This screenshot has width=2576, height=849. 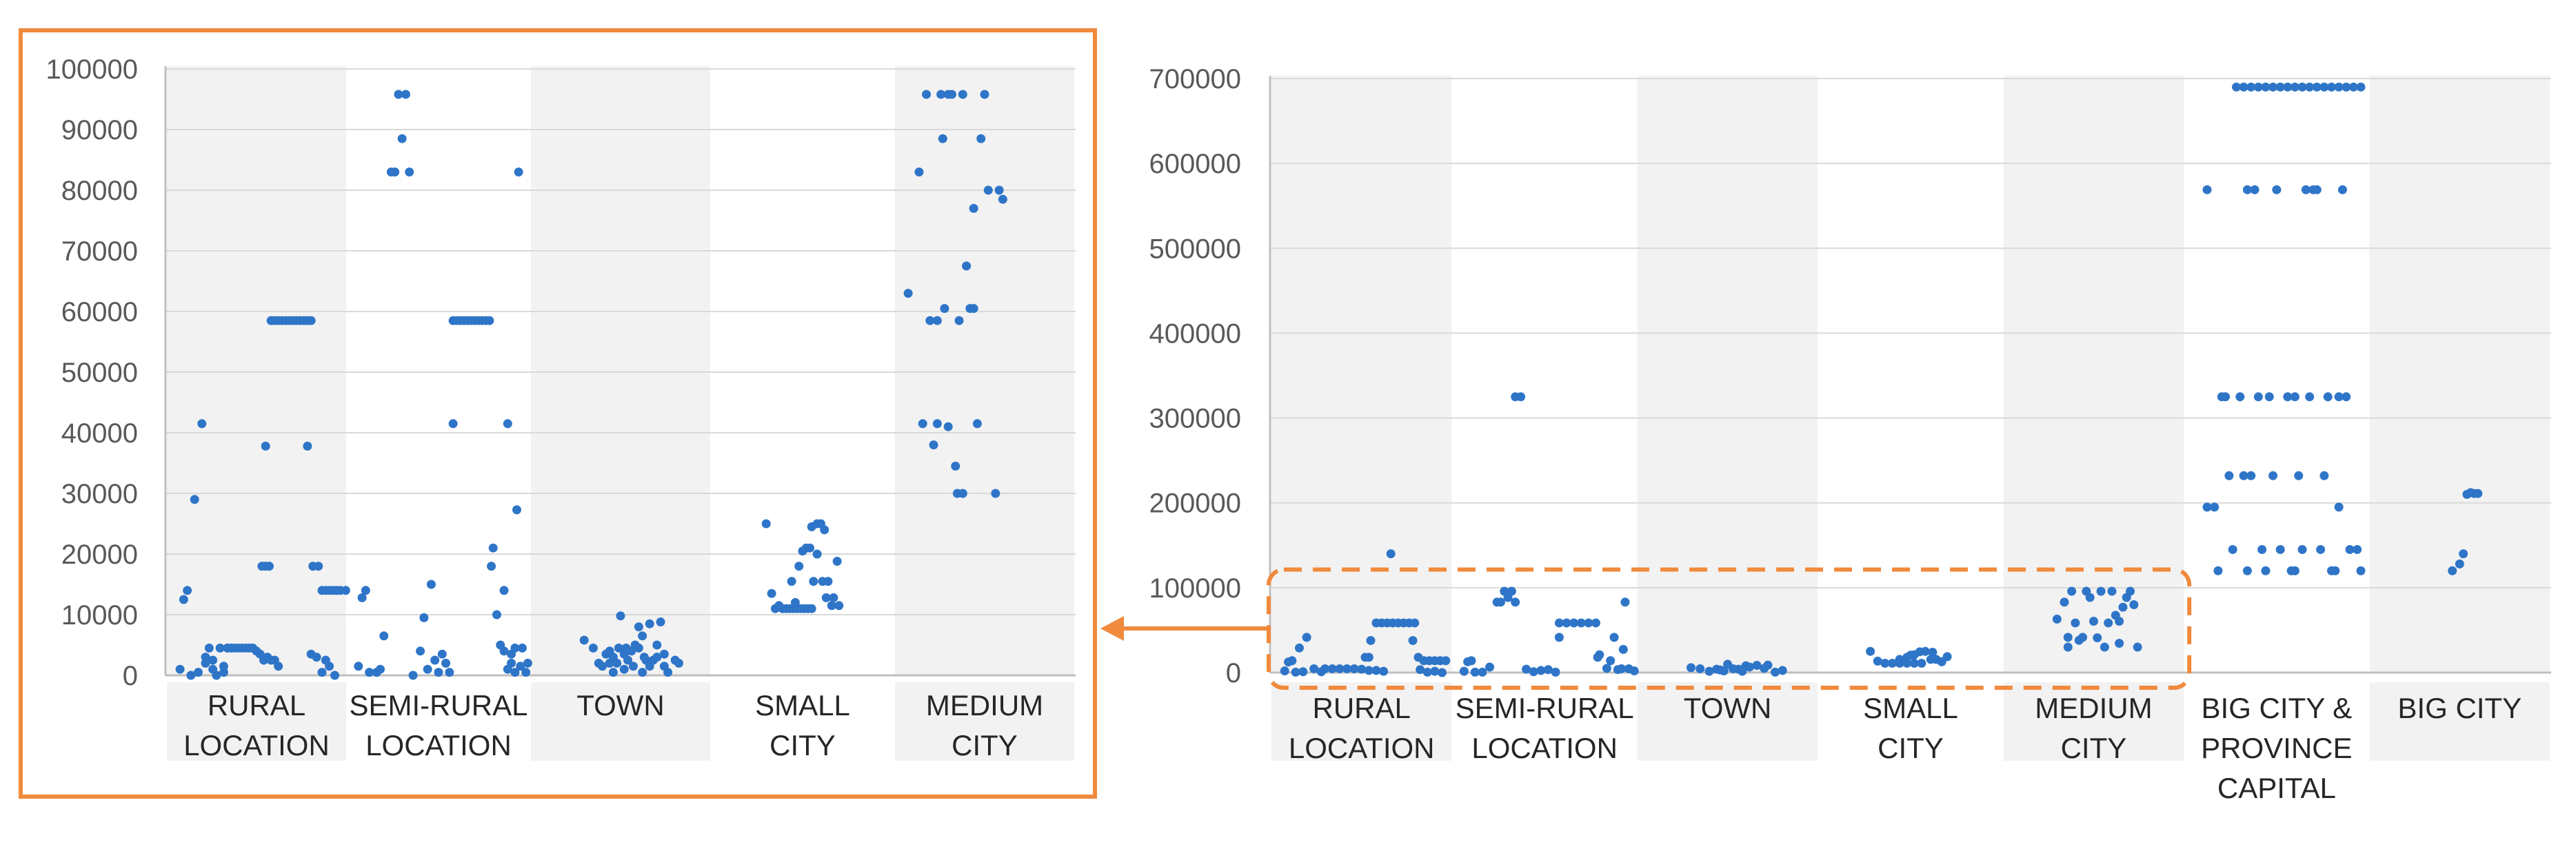 I want to click on y-tick-label: 10000, so click(x=99, y=615).